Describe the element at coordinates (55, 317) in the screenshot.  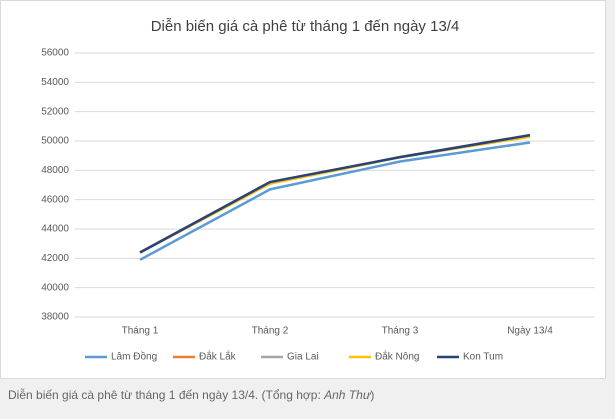
I see `y-tick-label: 38000` at that location.